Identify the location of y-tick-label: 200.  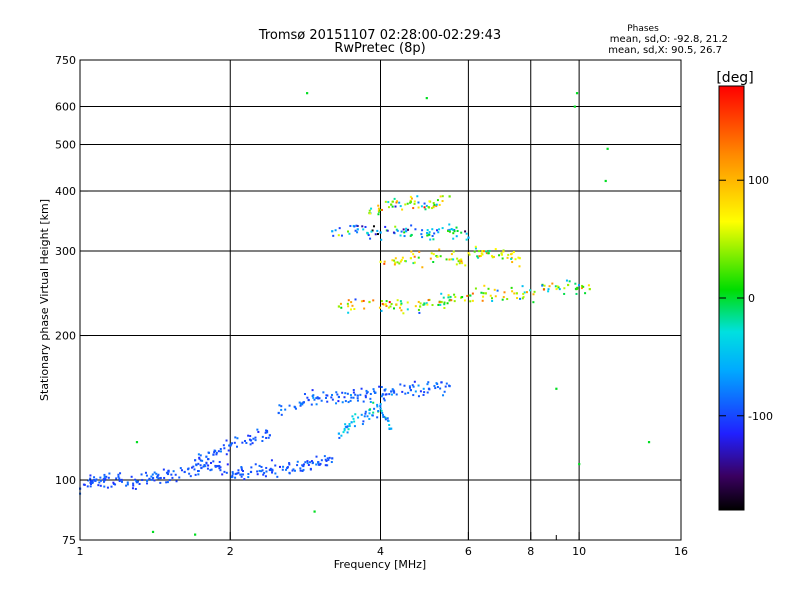
(65, 336).